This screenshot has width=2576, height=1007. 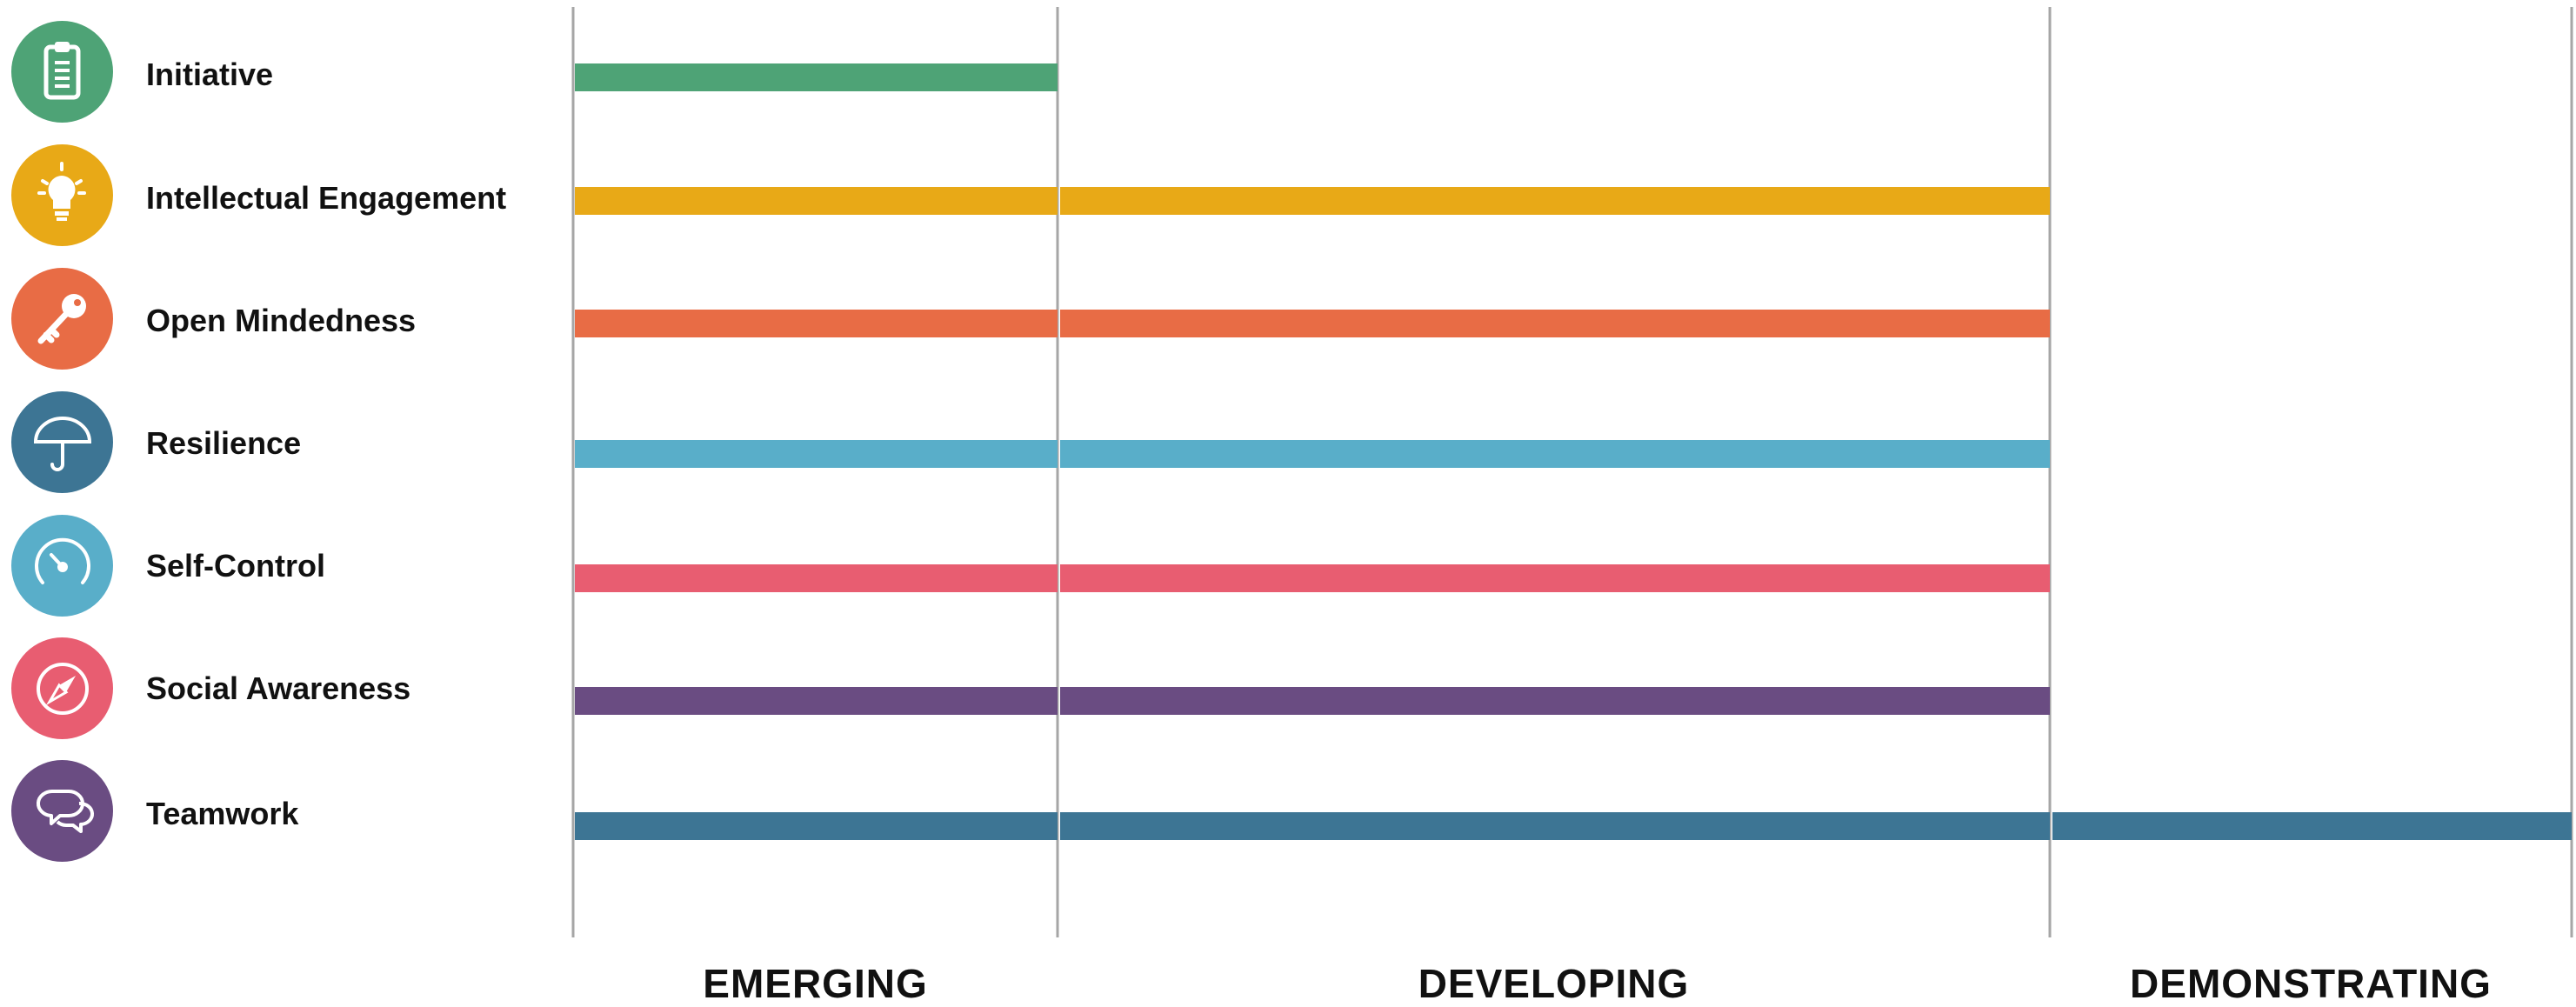 What do you see at coordinates (62, 688) in the screenshot?
I see `compass-icon` at bounding box center [62, 688].